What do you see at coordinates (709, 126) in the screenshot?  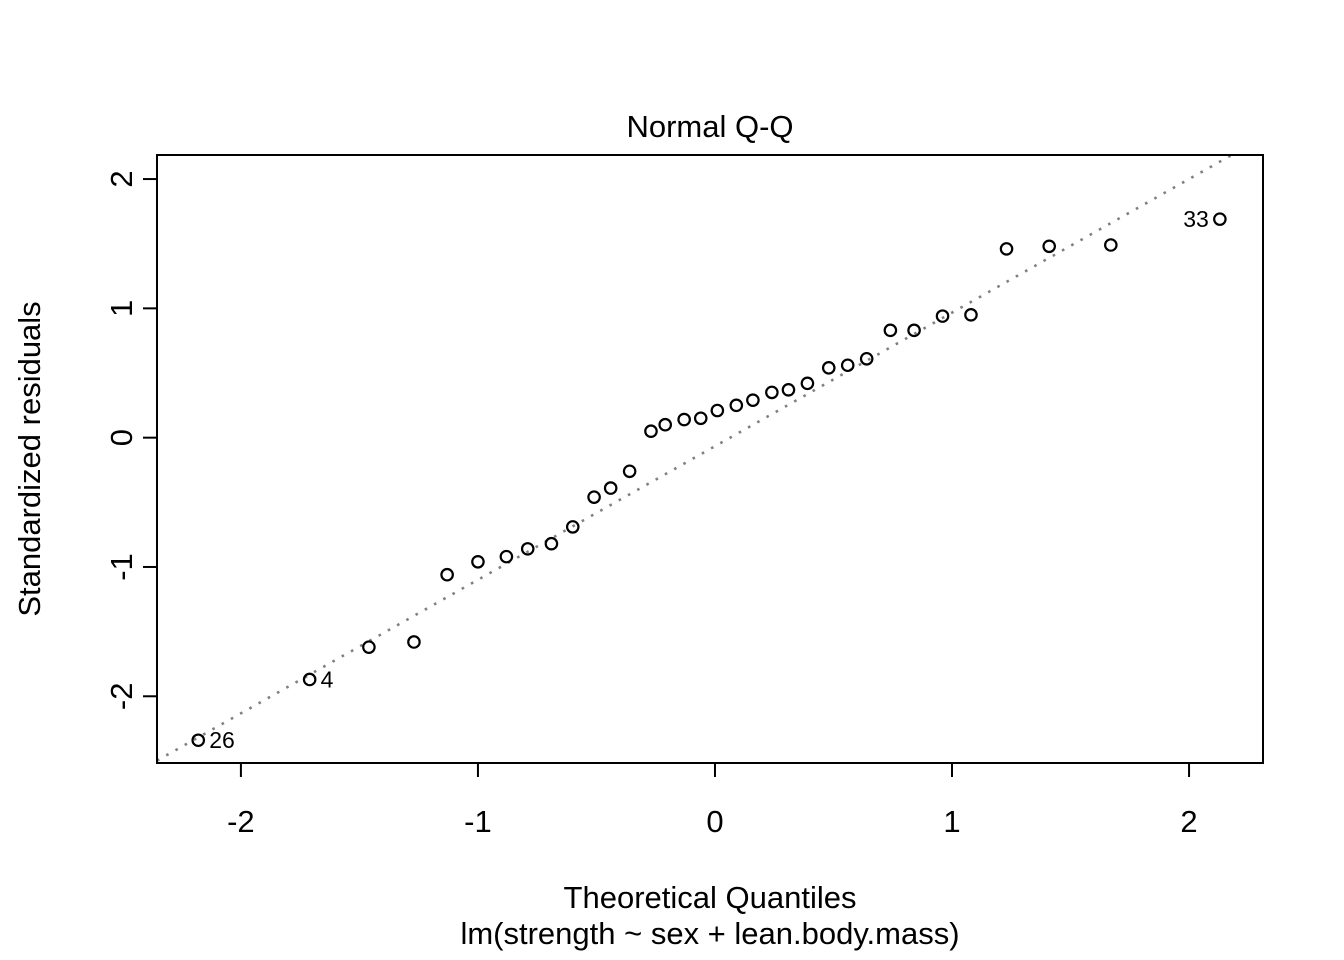 I see `chart-title: Normal Q-Q` at bounding box center [709, 126].